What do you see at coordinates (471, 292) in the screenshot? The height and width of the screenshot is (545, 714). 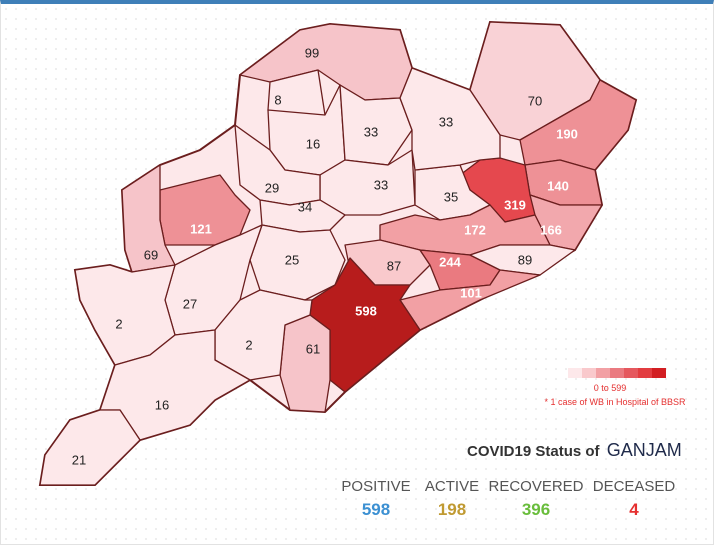 I see `district-22-value: 101` at bounding box center [471, 292].